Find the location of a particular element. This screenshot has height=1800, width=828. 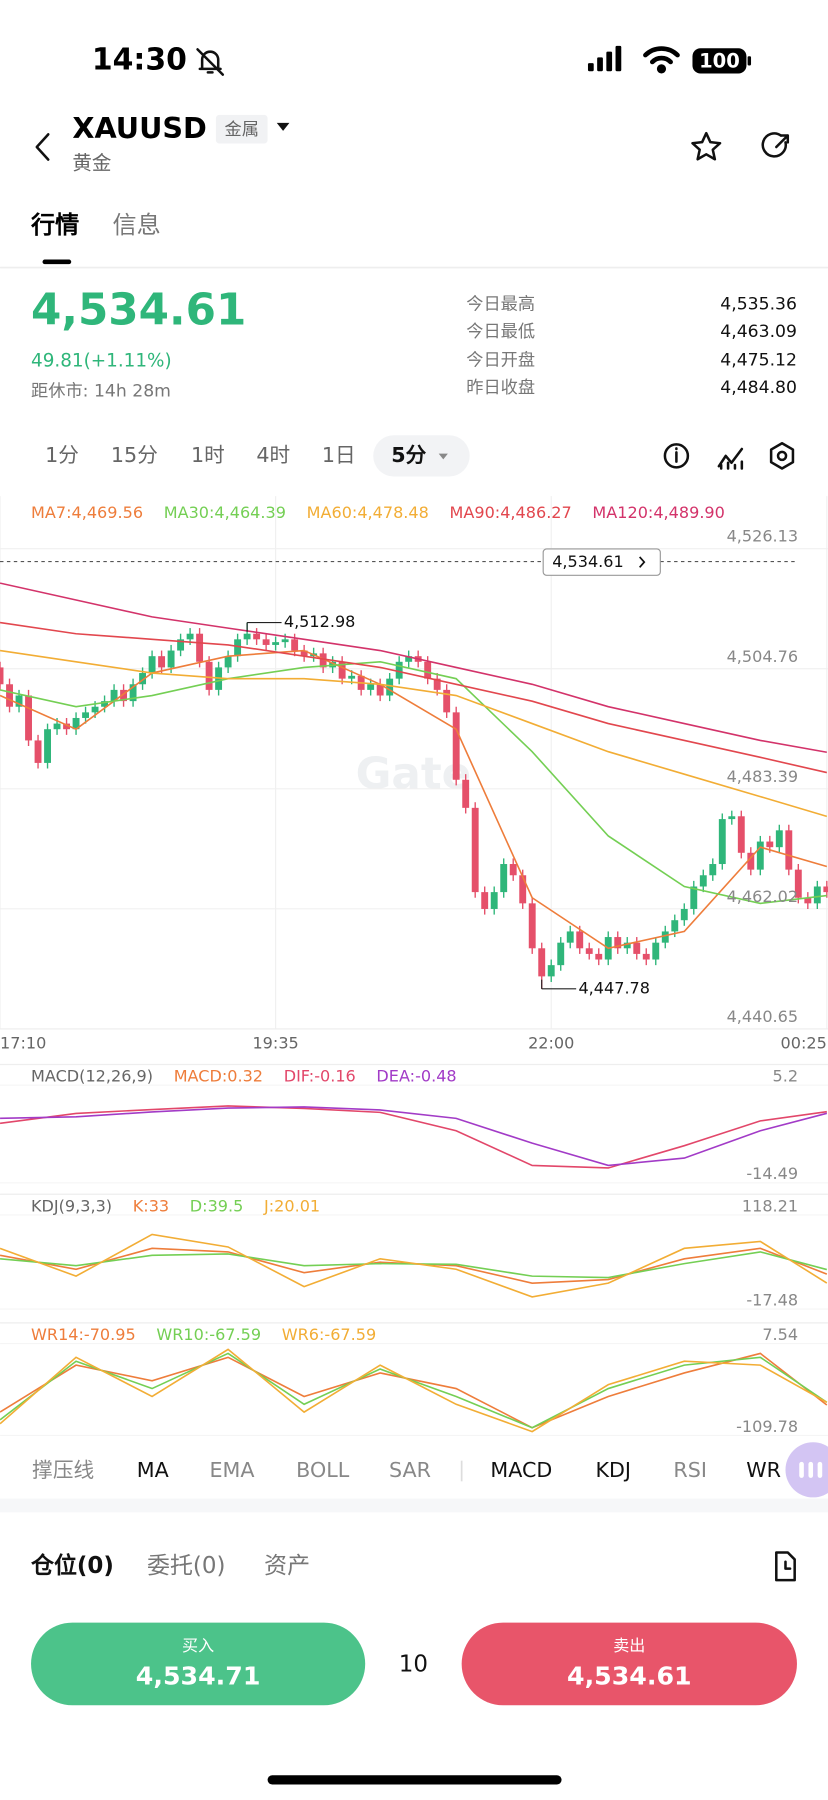

symbol-dropdown is located at coordinates (283, 126).